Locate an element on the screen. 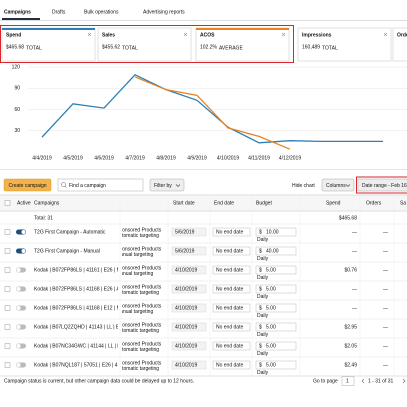 This screenshot has height=407, width=407. columns-button is located at coordinates (338, 185).